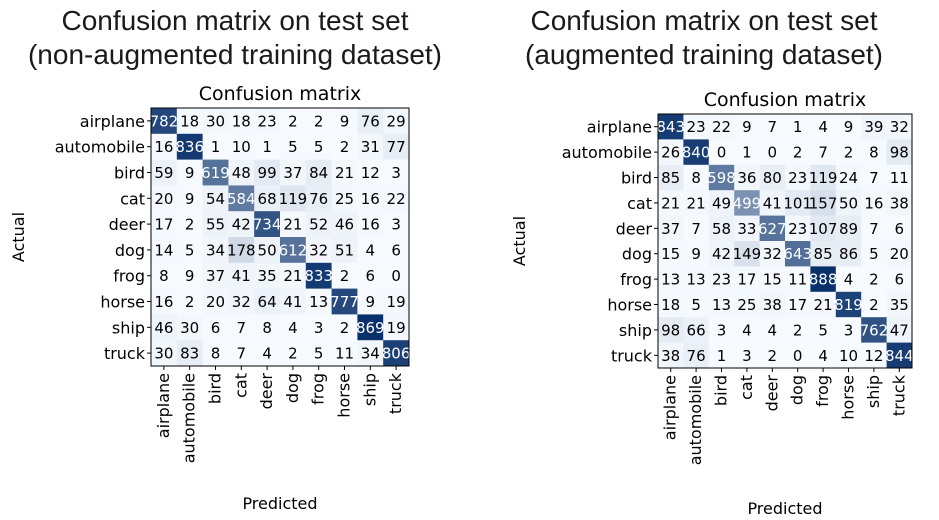 This screenshot has height=520, width=939. Describe the element at coordinates (899, 330) in the screenshot. I see `cell-value-label: 47` at that location.